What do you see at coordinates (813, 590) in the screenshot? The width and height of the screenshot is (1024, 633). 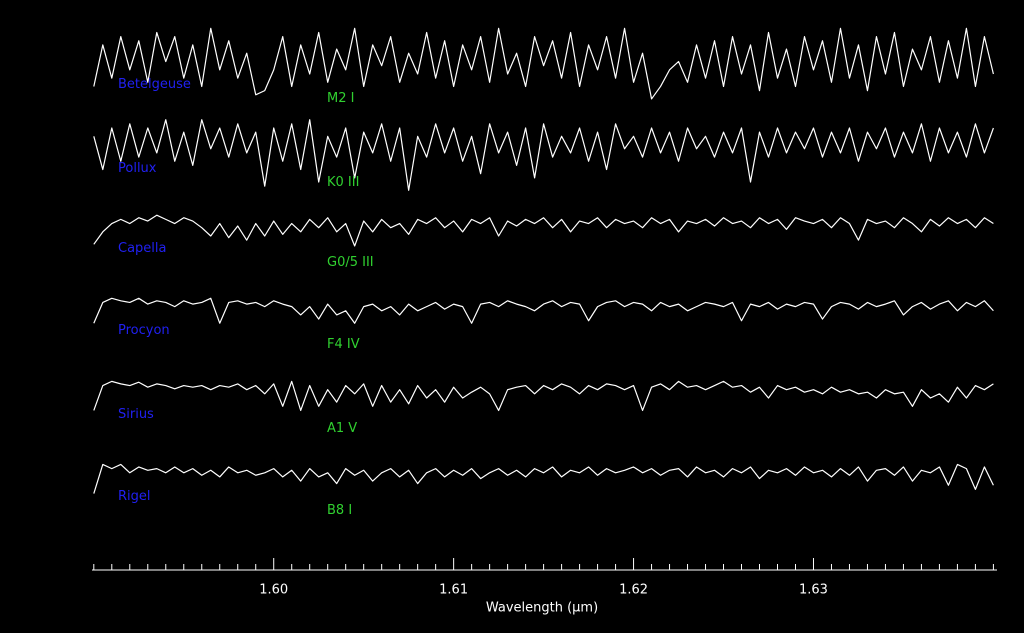 I see `x-tick-label: 1.63` at bounding box center [813, 590].